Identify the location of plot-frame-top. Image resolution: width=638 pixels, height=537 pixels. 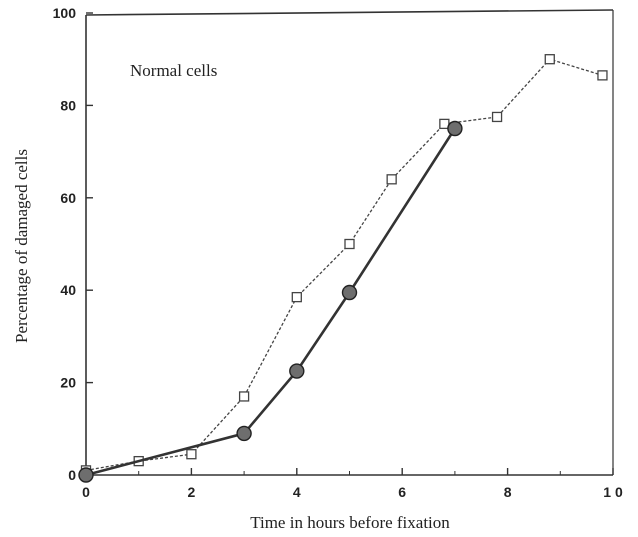
(349, 12).